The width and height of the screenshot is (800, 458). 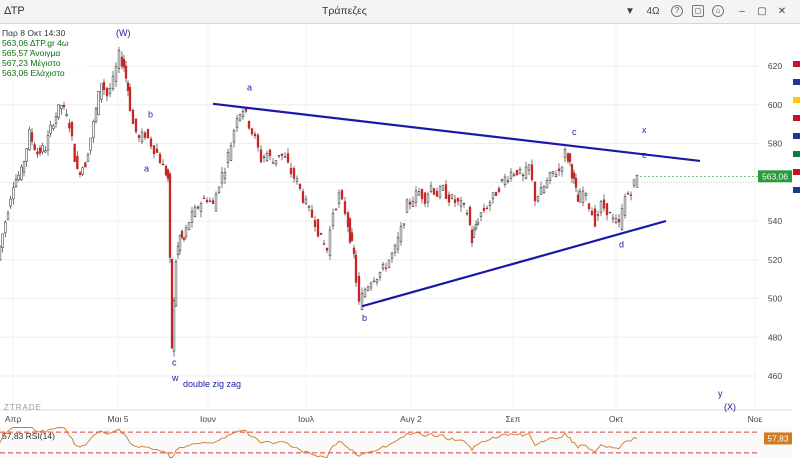 I want to click on minimize-icon: –, so click(x=742, y=11).